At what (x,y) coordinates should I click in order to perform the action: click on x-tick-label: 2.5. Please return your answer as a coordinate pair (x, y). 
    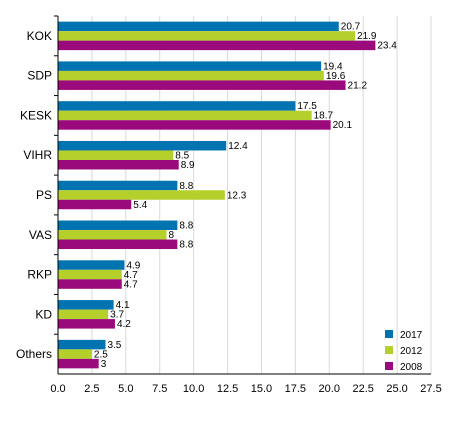
    Looking at the image, I should click on (91, 389).